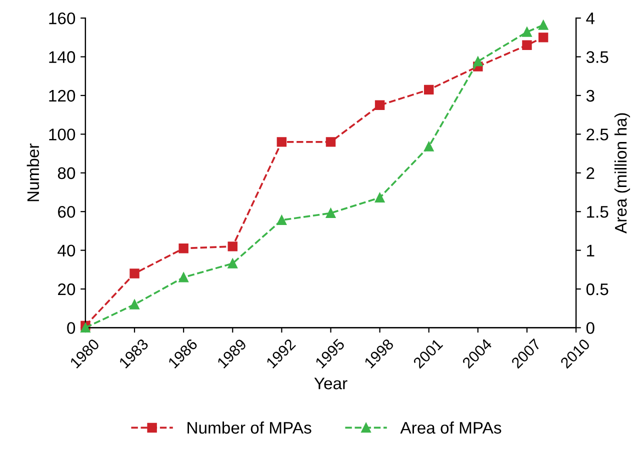 The width and height of the screenshot is (633, 452). Describe the element at coordinates (590, 173) in the screenshot. I see `y2-tick-label: 2` at that location.